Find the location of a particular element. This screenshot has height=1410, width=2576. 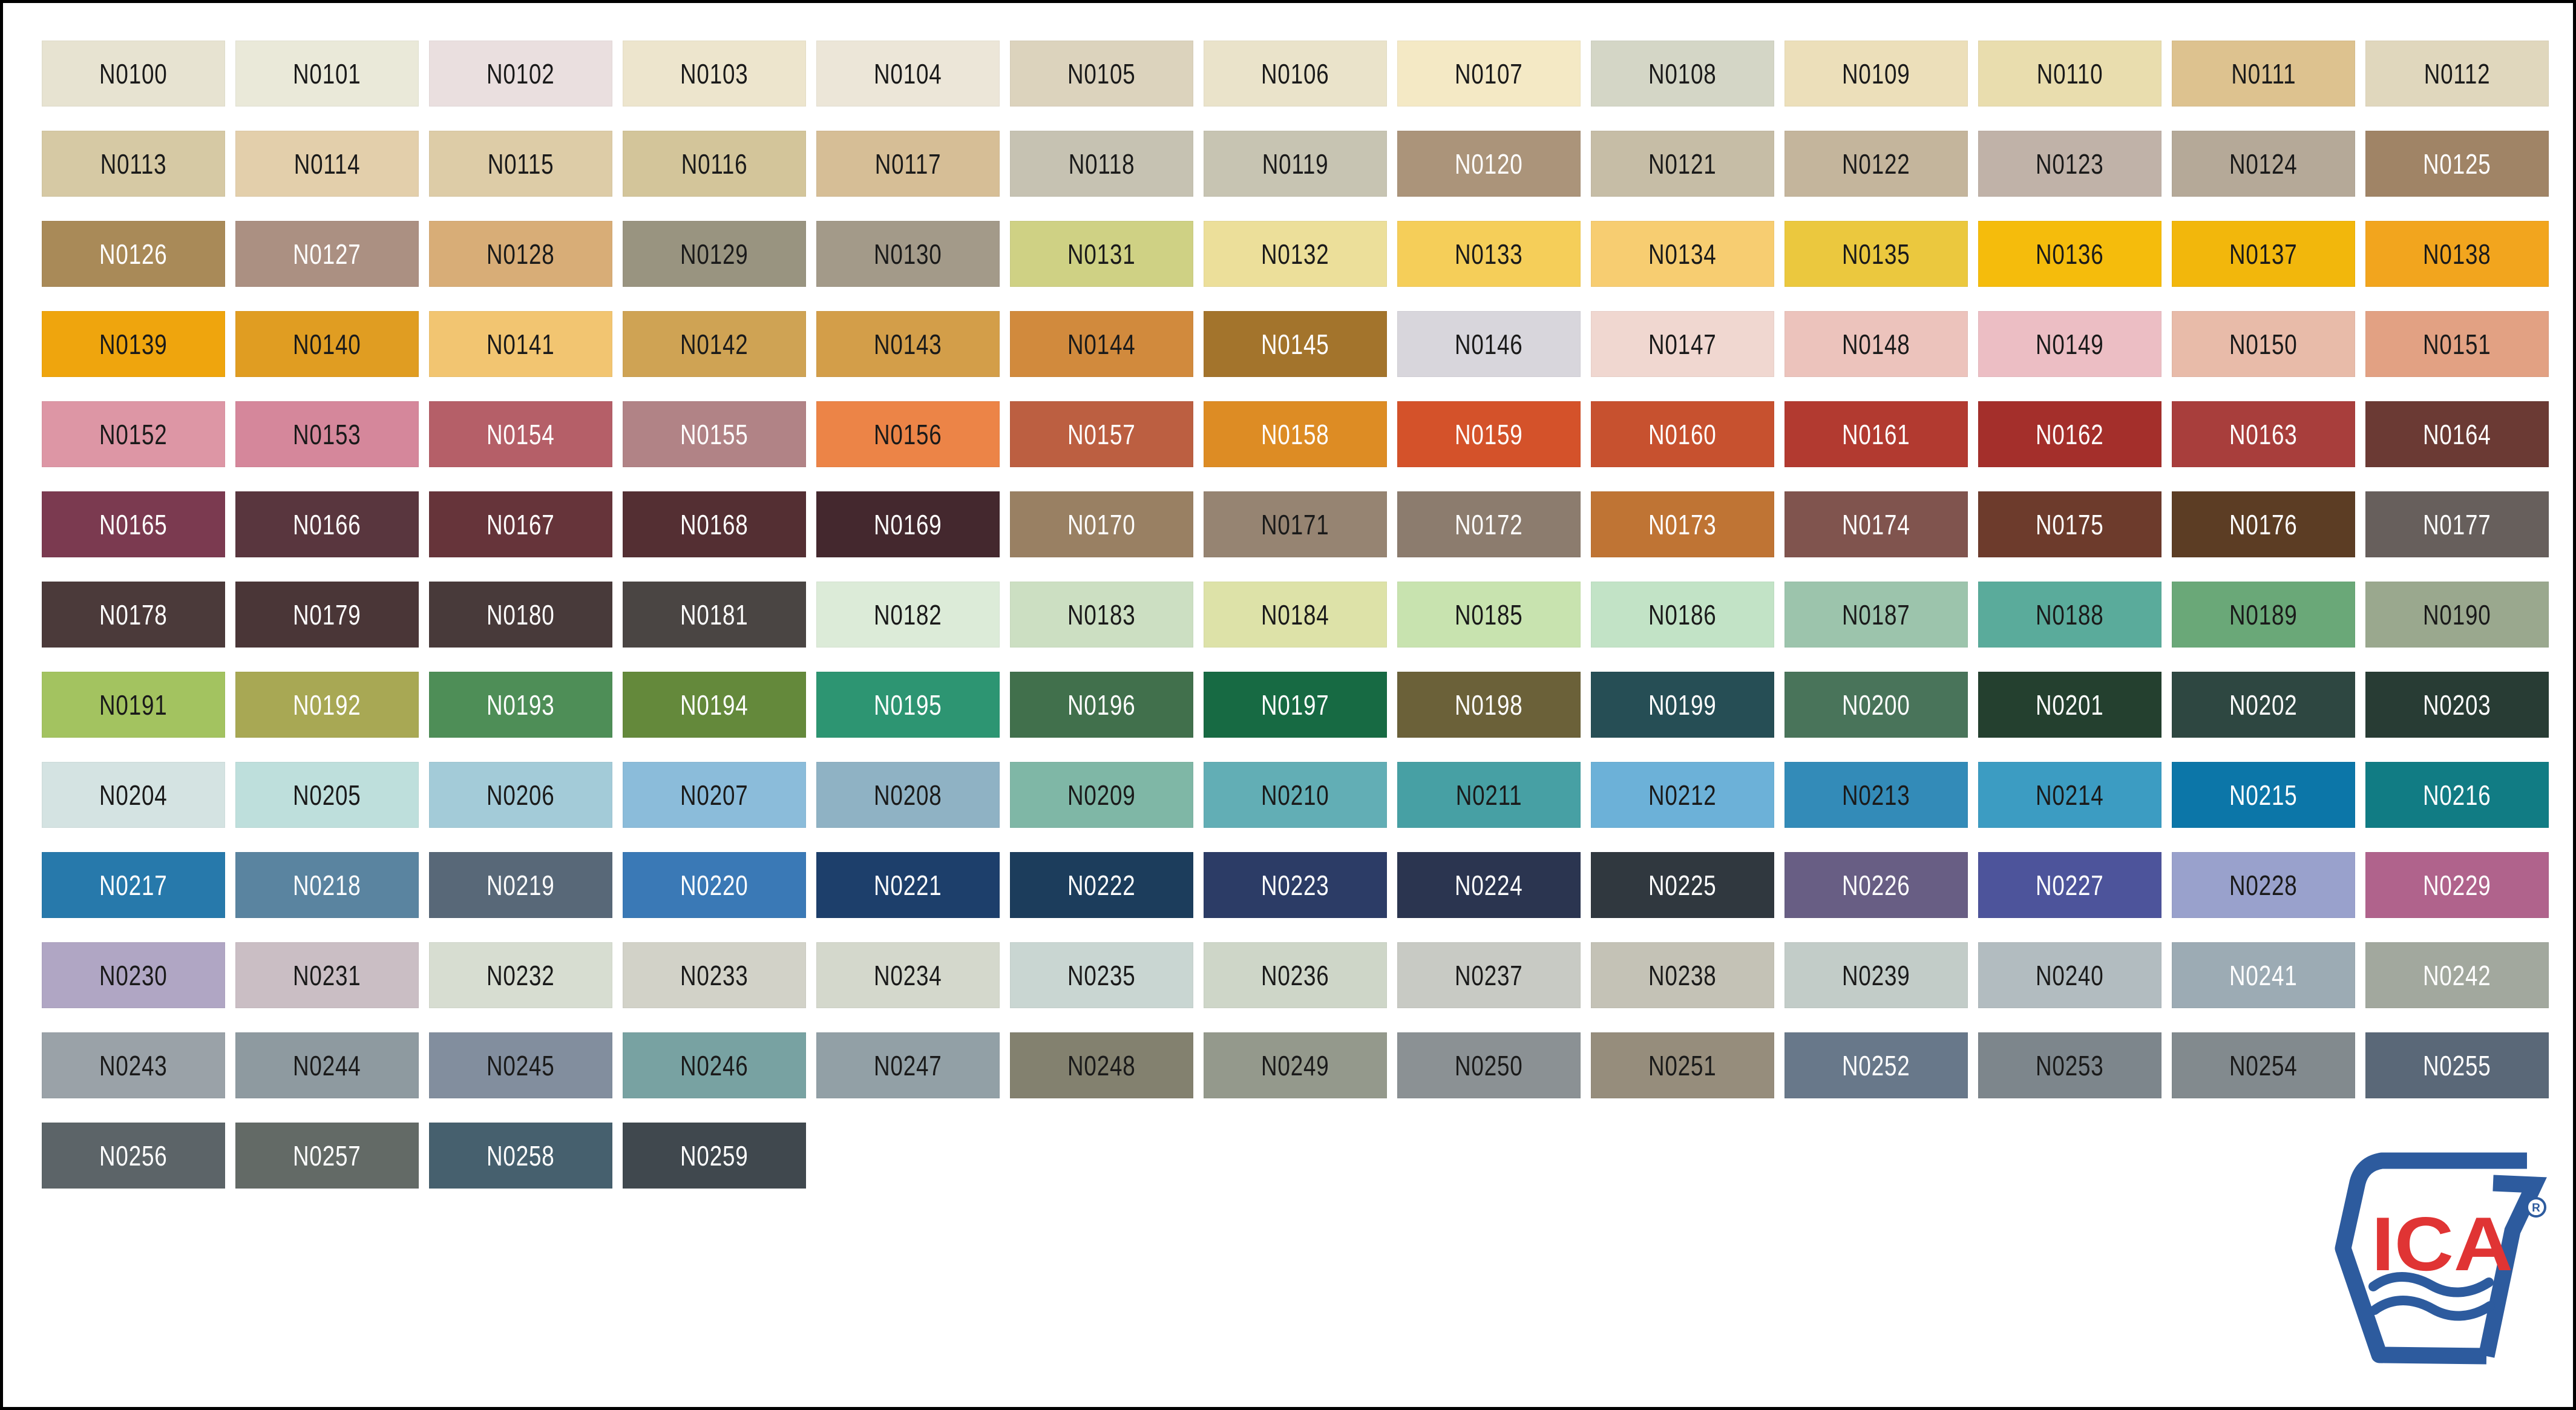

color-swatch: N0237 is located at coordinates (1489, 975).